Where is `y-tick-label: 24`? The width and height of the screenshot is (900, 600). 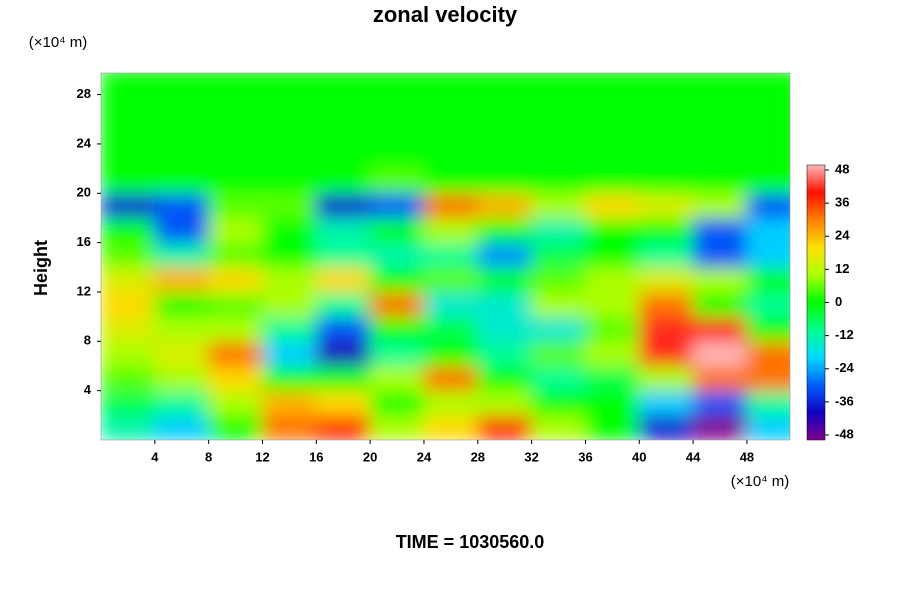
y-tick-label: 24 is located at coordinates (84, 142).